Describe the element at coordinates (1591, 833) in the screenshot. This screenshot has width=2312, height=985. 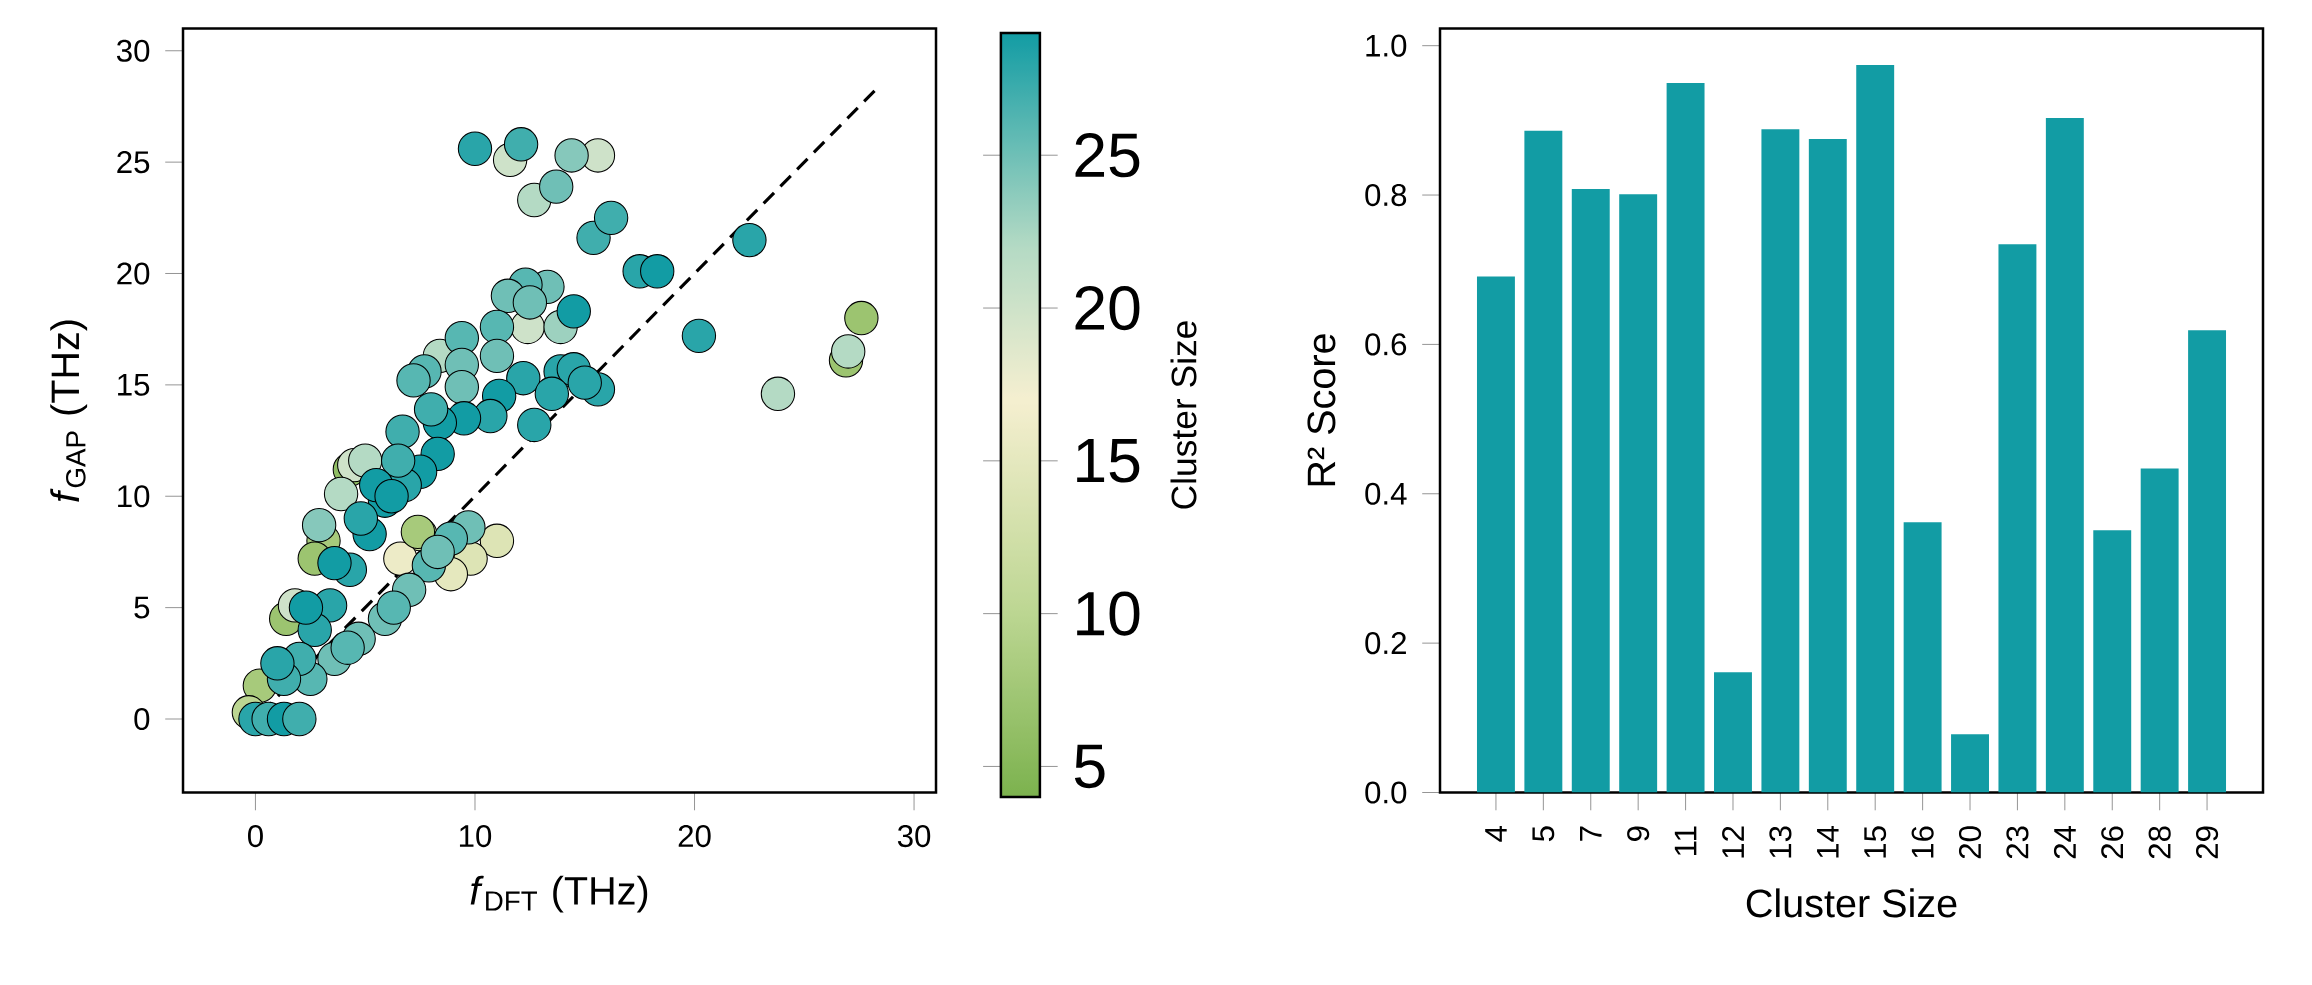
I see `x-tick-label: 7` at that location.